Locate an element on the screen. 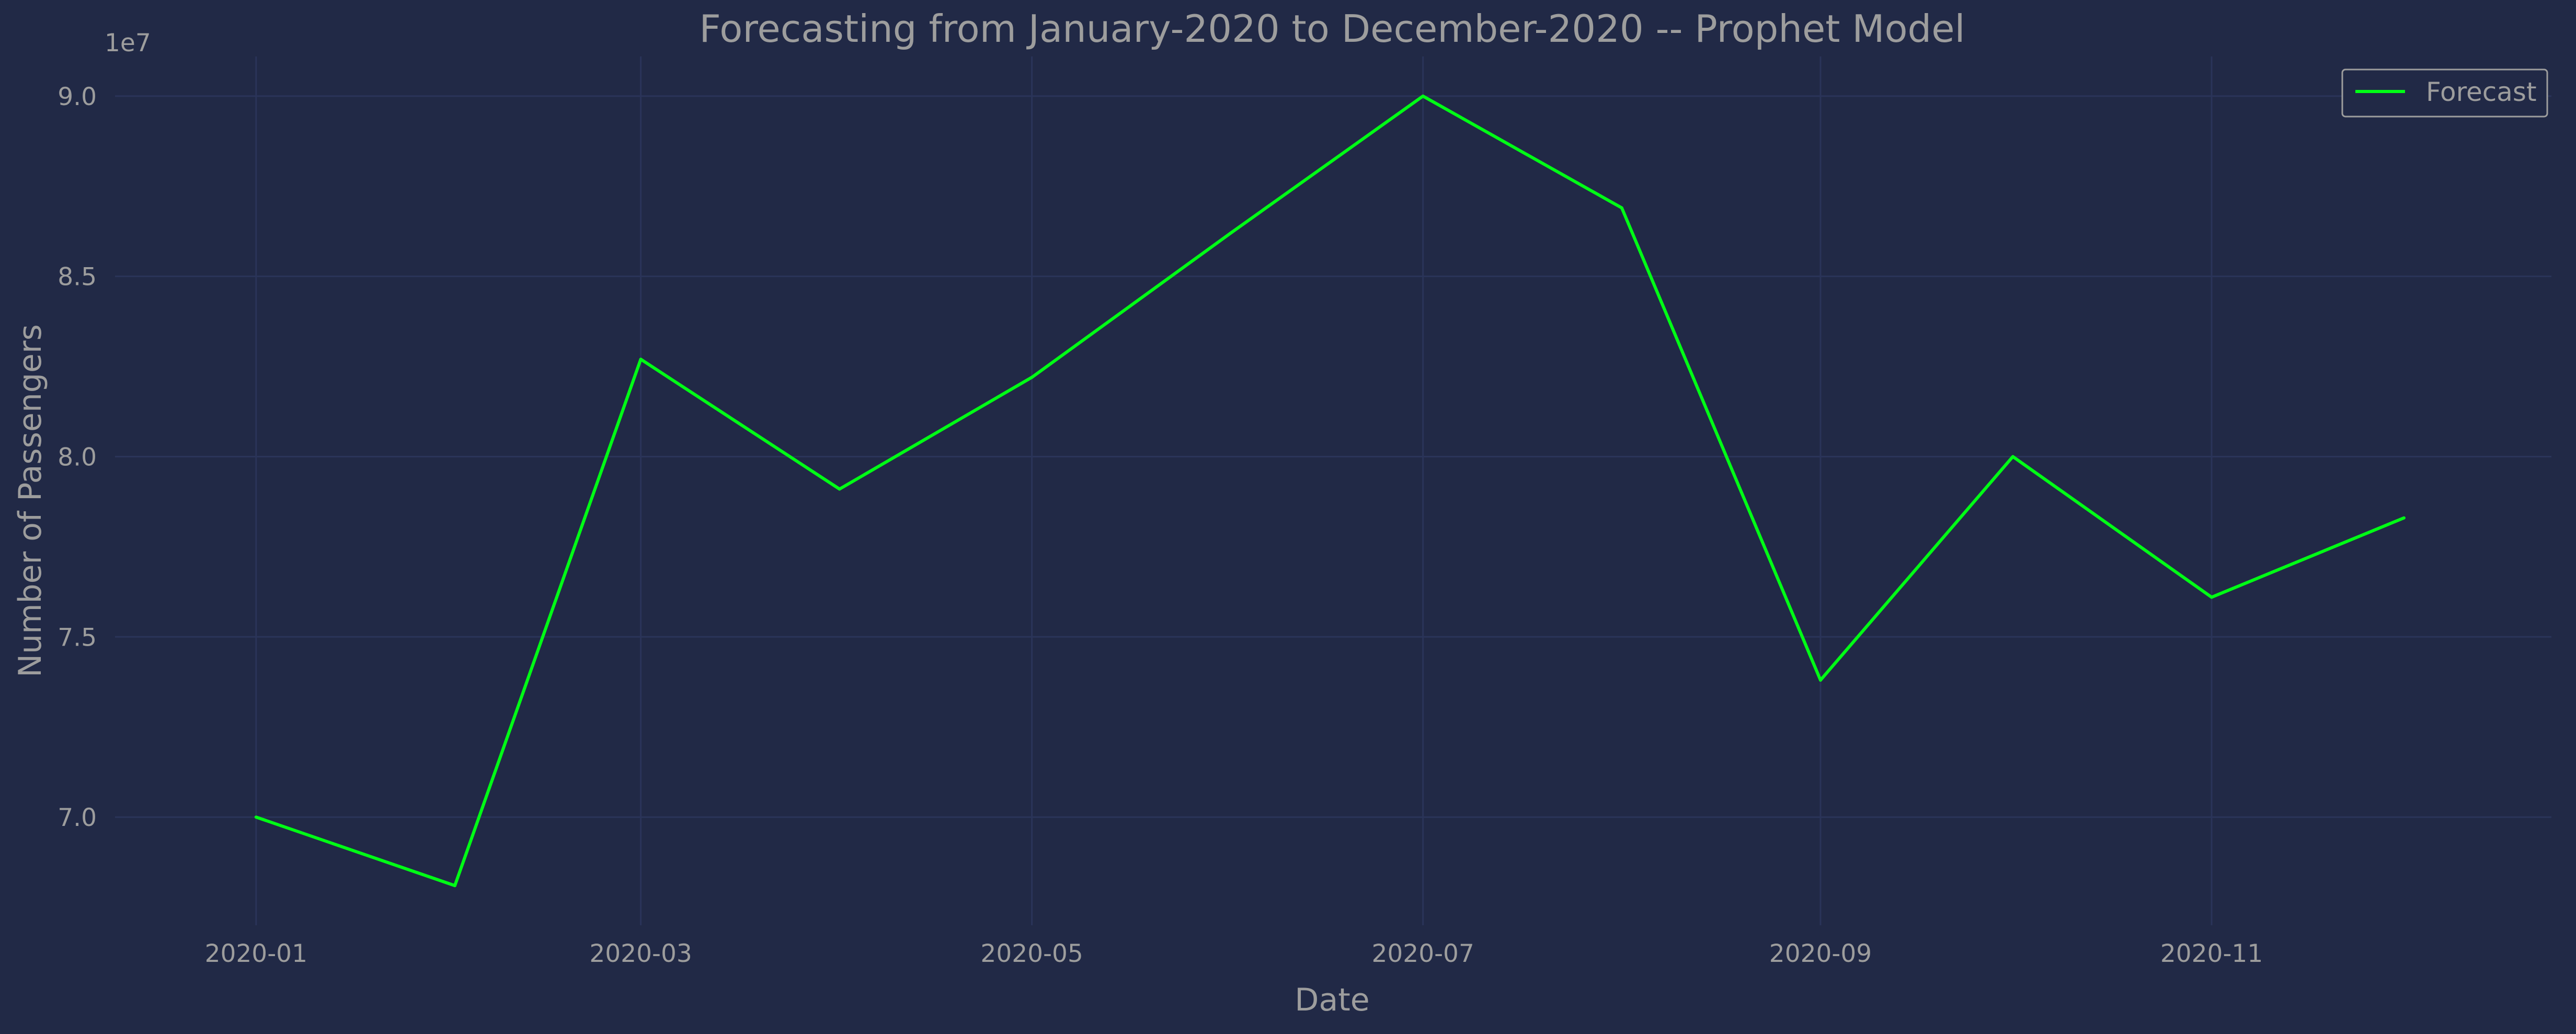 The width and height of the screenshot is (2576, 1034). y-axis-label: Number of Passengers is located at coordinates (31, 500).